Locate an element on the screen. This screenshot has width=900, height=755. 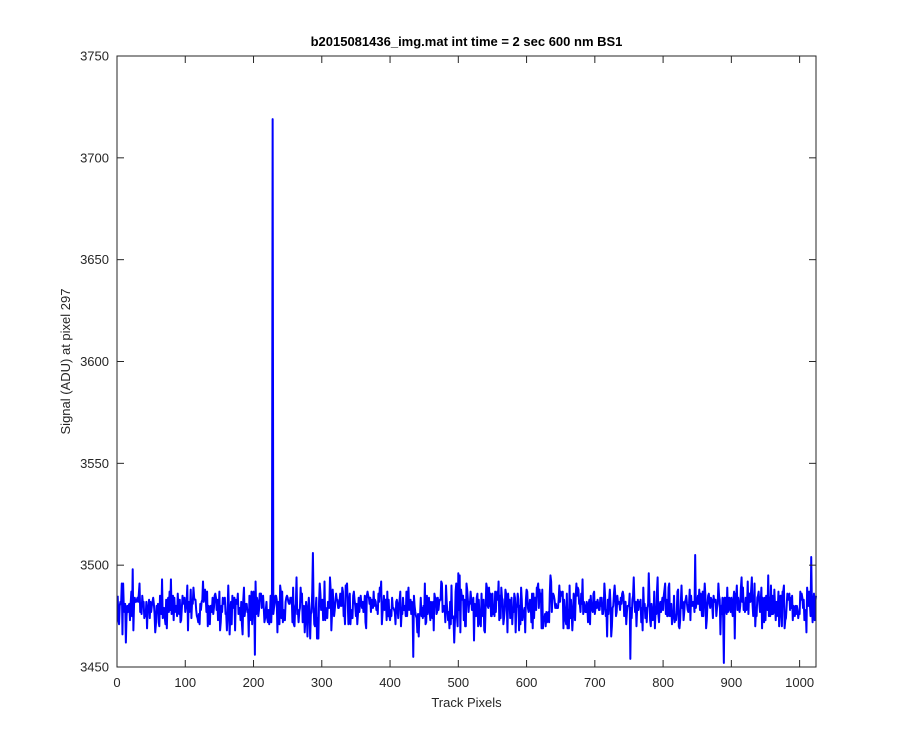
y-axis-label: Signal (ADU) at pixel 297 is located at coordinates (65, 362).